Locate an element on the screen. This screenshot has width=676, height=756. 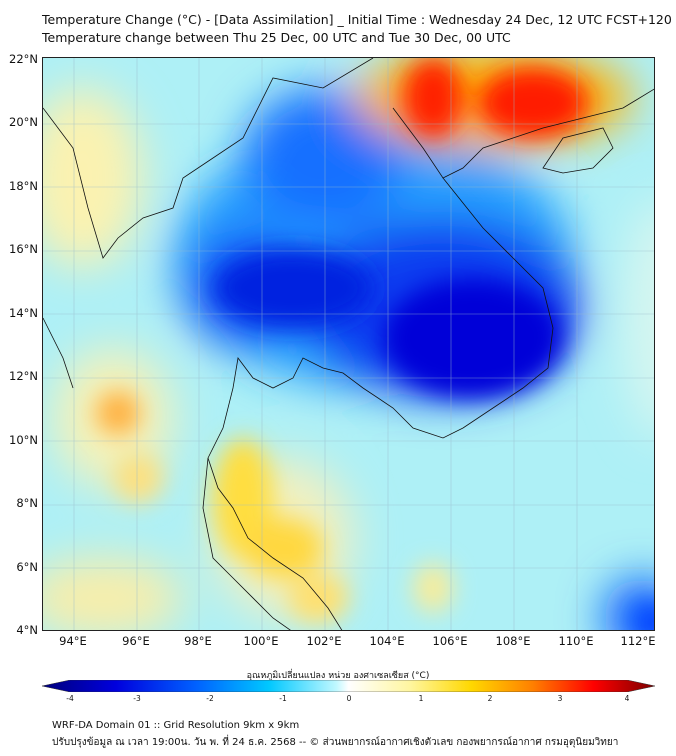
lon-label: 102°E is located at coordinates (324, 641).